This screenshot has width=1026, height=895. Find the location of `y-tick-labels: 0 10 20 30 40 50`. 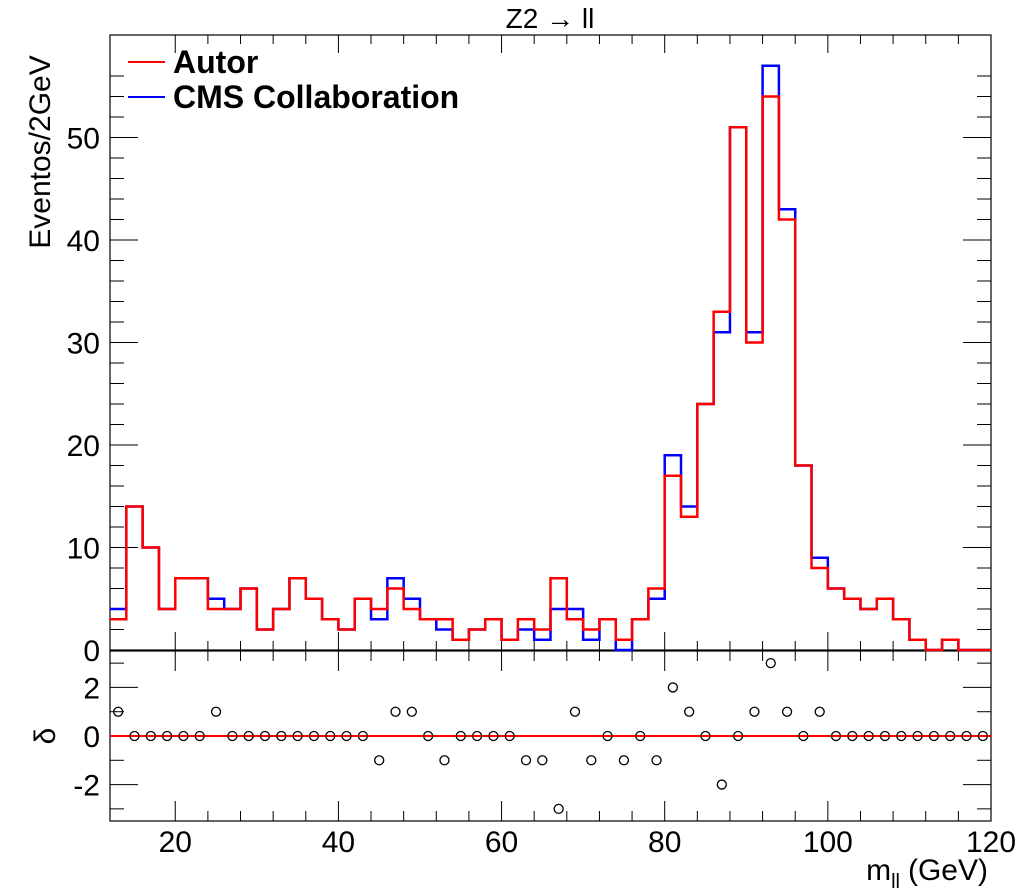

y-tick-labels: 0 10 20 30 40 50 is located at coordinates (83, 396).